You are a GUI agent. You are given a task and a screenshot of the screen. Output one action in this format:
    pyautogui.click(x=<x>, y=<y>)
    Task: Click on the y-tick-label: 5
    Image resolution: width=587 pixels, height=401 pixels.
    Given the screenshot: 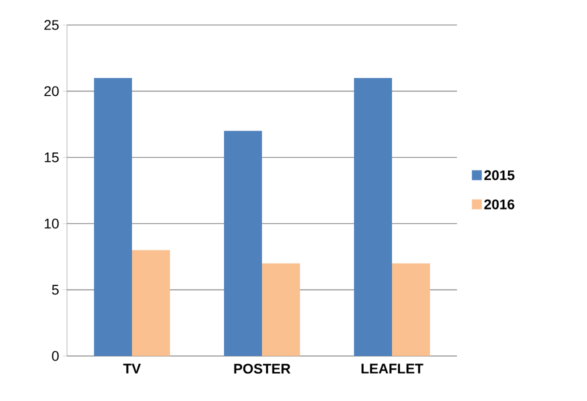 What is the action you would take?
    pyautogui.click(x=55, y=289)
    